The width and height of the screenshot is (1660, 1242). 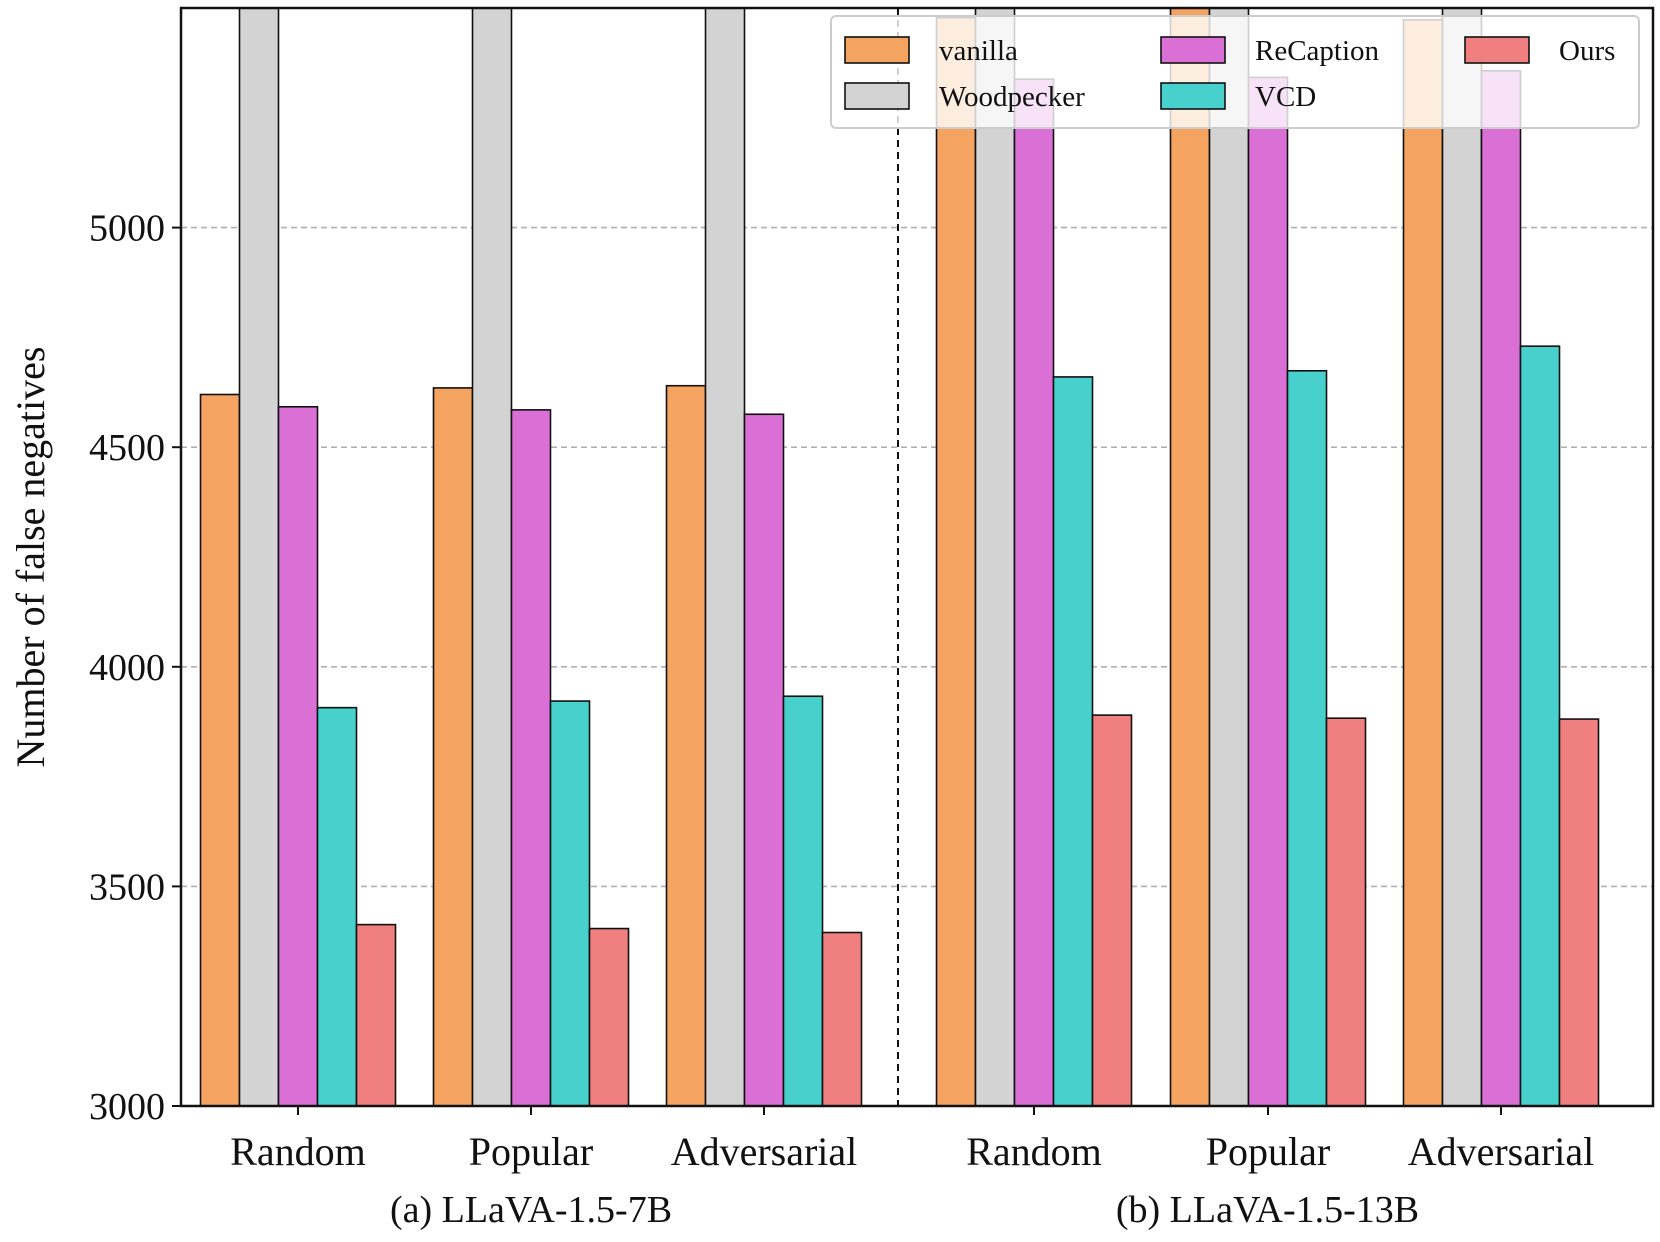 I want to click on y-tick-label: 3500, so click(x=127, y=887).